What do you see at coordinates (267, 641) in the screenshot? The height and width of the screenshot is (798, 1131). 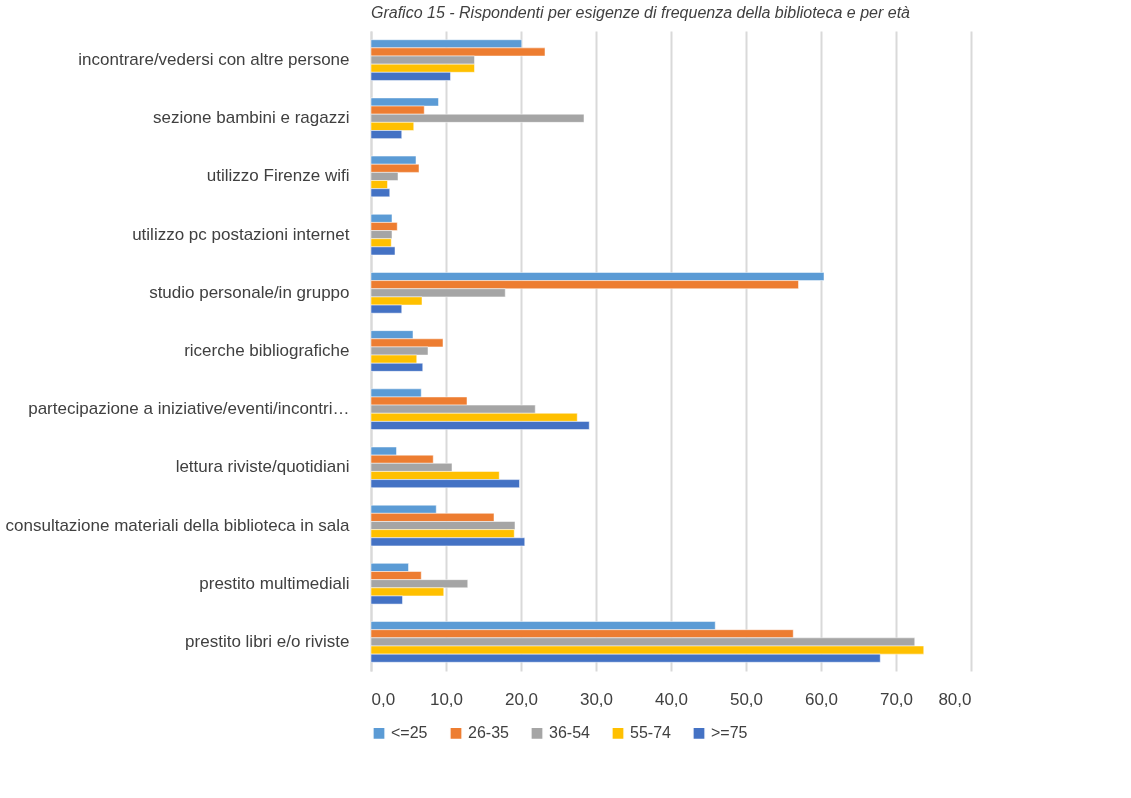 I see `y-tick-label: prestito libri e/o riviste` at bounding box center [267, 641].